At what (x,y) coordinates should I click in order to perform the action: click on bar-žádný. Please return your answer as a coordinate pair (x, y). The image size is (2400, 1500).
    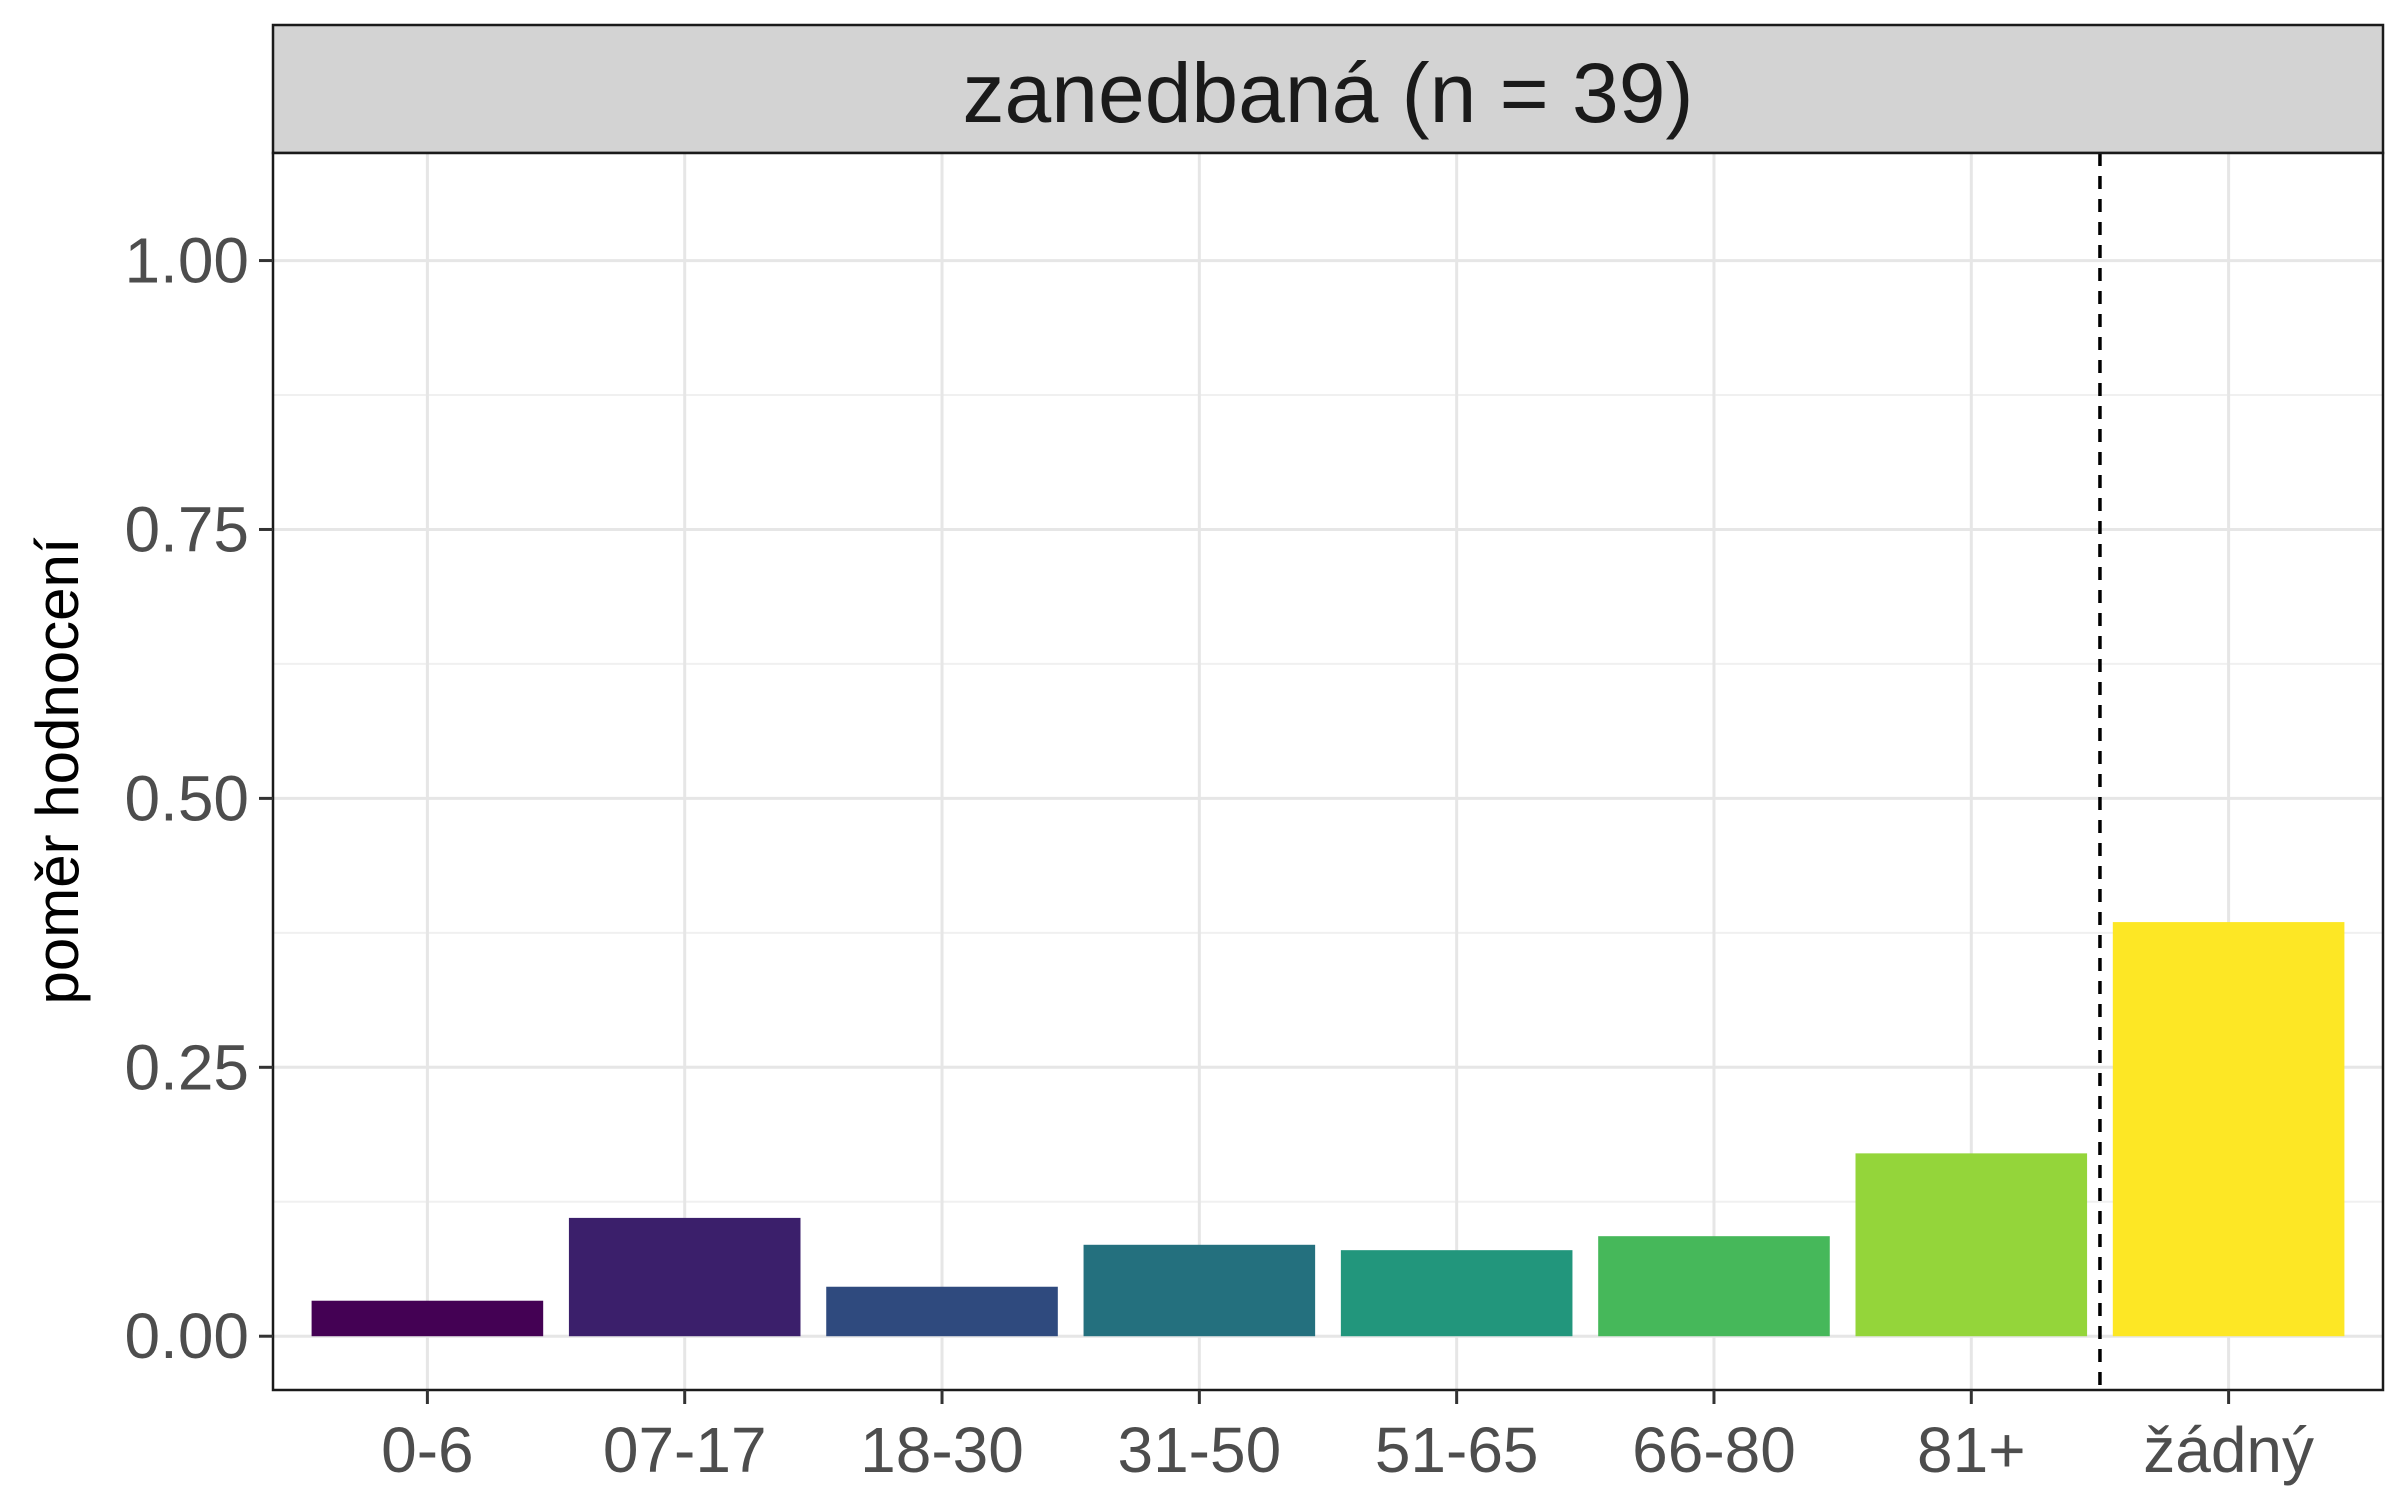
    Looking at the image, I should click on (2228, 1129).